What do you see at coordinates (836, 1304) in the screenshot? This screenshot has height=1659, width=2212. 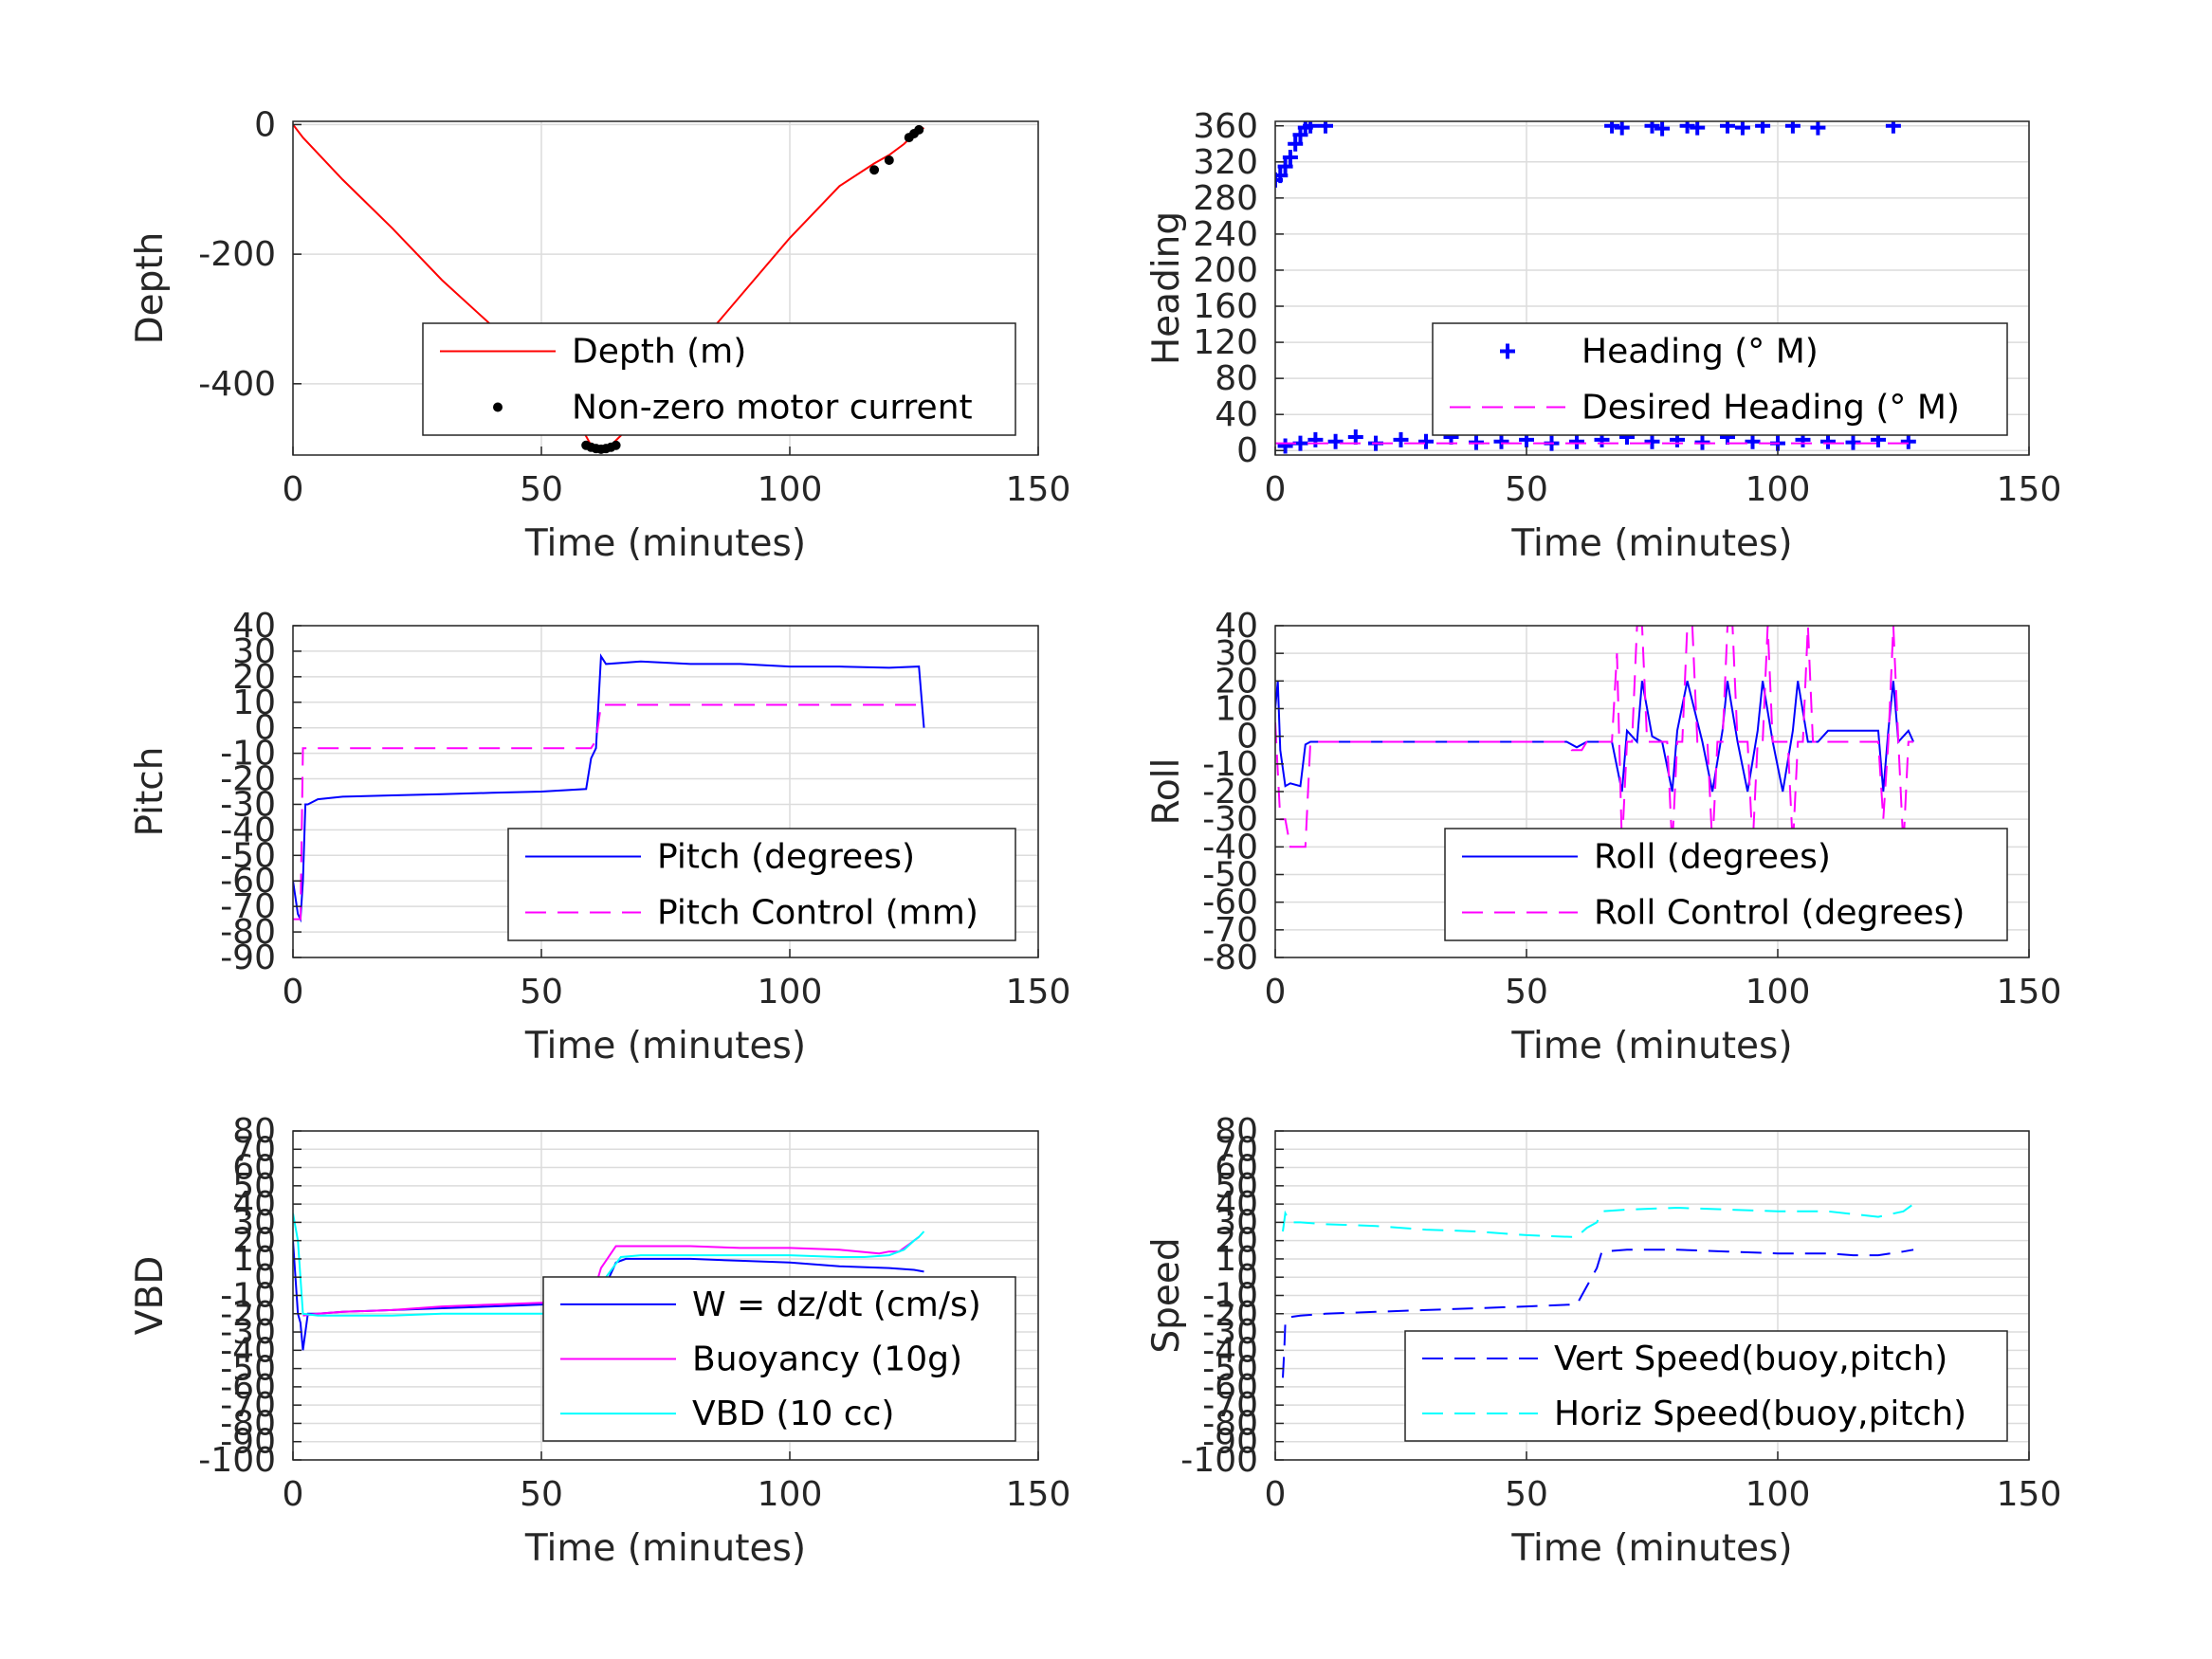 I see `legend-entry: W = dz/dt (cm/s)` at bounding box center [836, 1304].